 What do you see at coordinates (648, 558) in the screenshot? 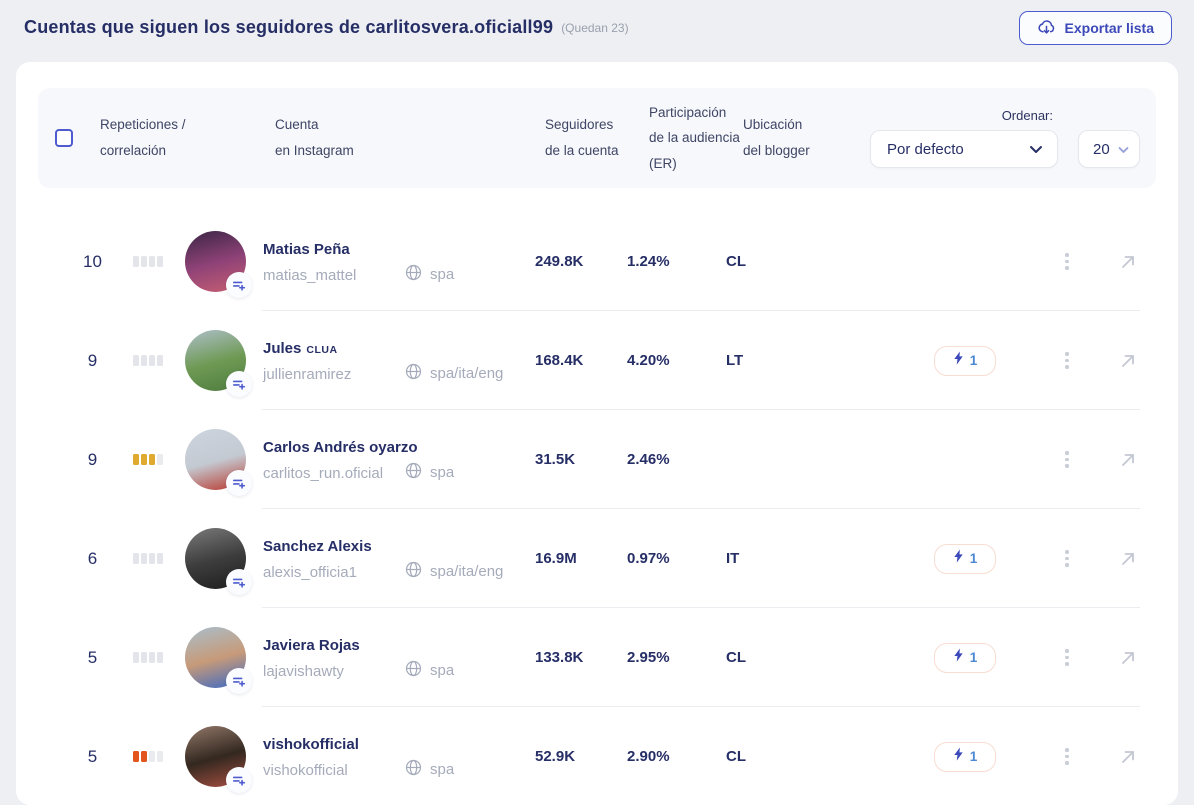
I see `engagement-rate: 0.97%` at bounding box center [648, 558].